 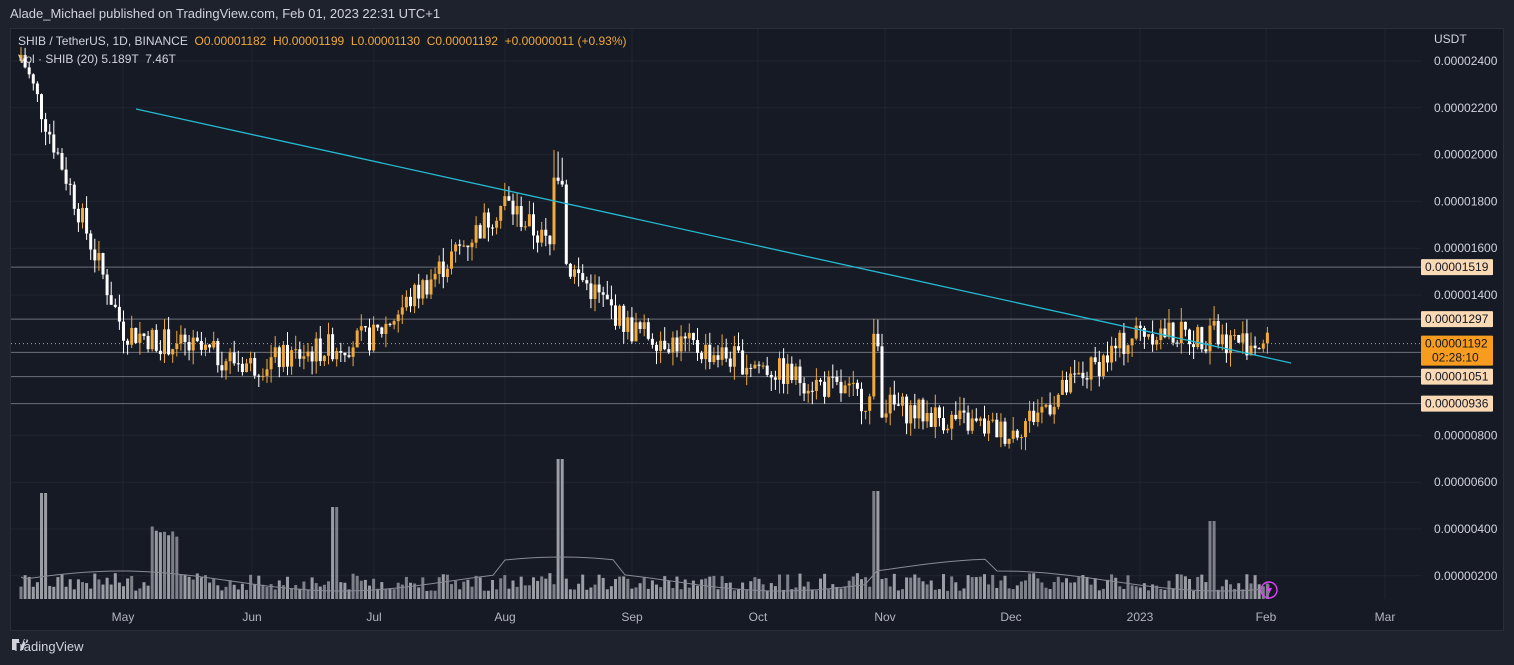 I want to click on close-value: C0.00001192, so click(x=462, y=41).